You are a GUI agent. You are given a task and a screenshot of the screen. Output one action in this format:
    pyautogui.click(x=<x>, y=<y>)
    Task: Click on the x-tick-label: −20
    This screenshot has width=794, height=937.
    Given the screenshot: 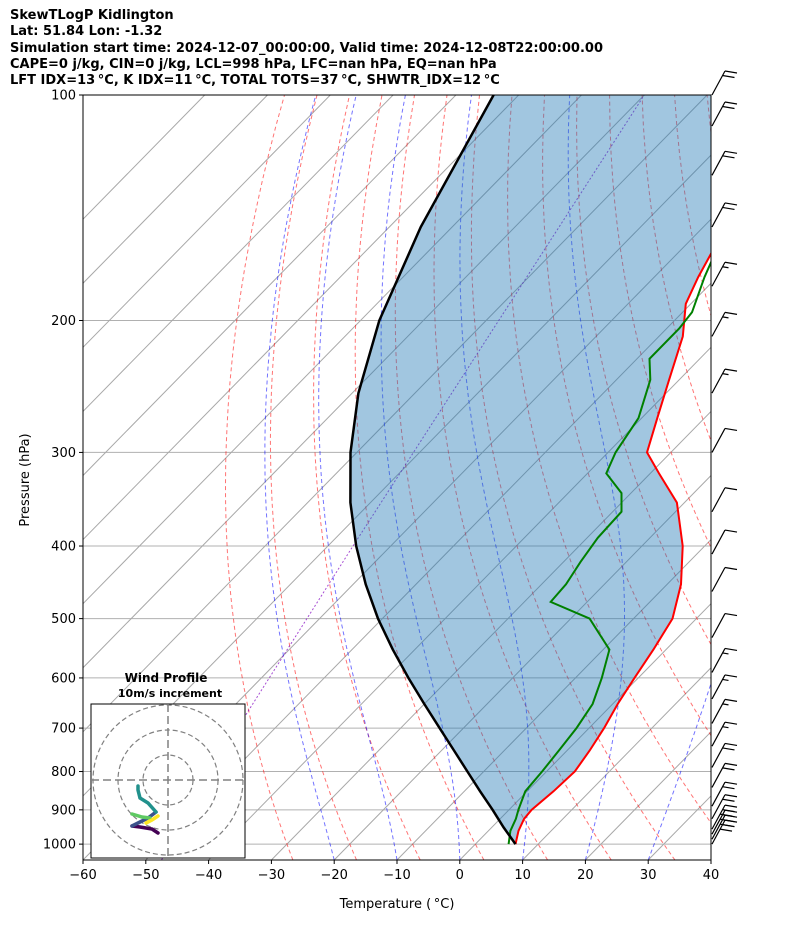 What is the action you would take?
    pyautogui.click(x=333, y=875)
    